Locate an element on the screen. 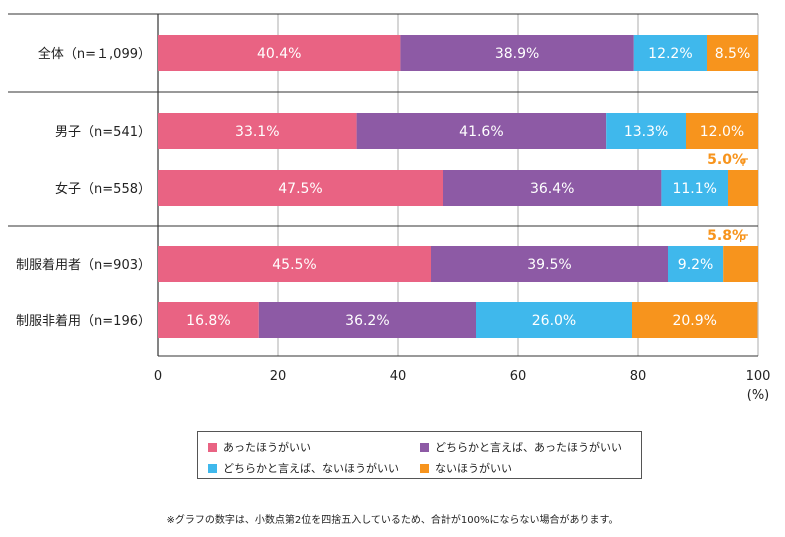 The width and height of the screenshot is (785, 537). data-label: 41.6% is located at coordinates (481, 132).